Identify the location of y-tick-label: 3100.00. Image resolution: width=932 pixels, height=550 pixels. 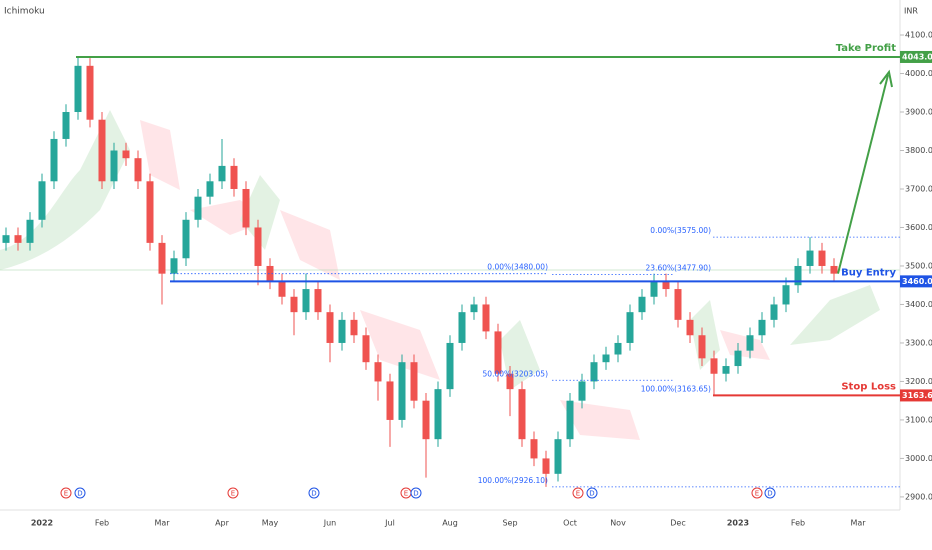
(918, 419).